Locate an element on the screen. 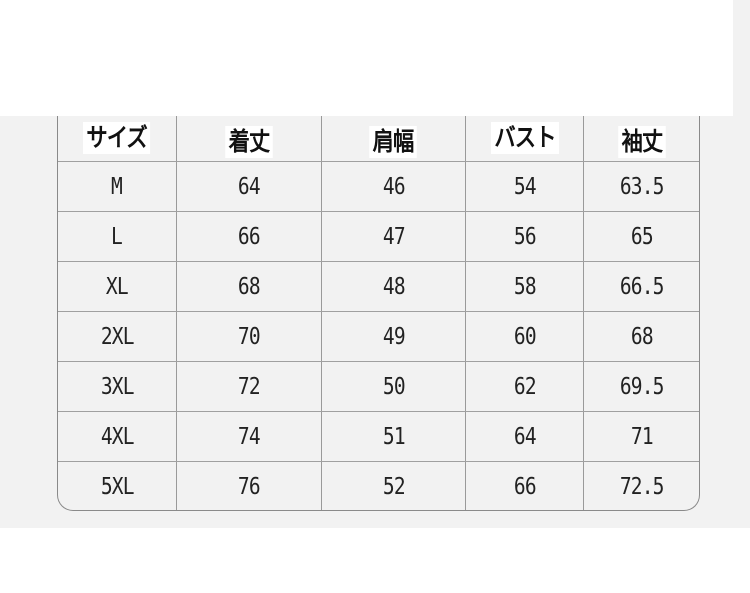 The width and height of the screenshot is (750, 593). table-cell: 65 is located at coordinates (641, 236).